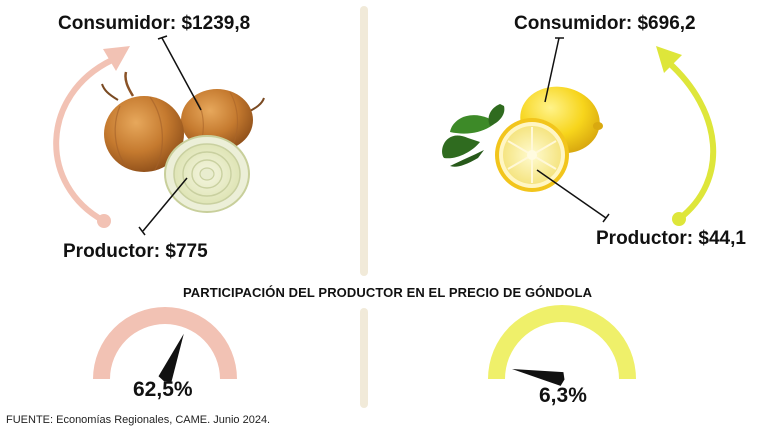 The height and width of the screenshot is (432, 768). I want to click on center-divider, so click(364, 141).